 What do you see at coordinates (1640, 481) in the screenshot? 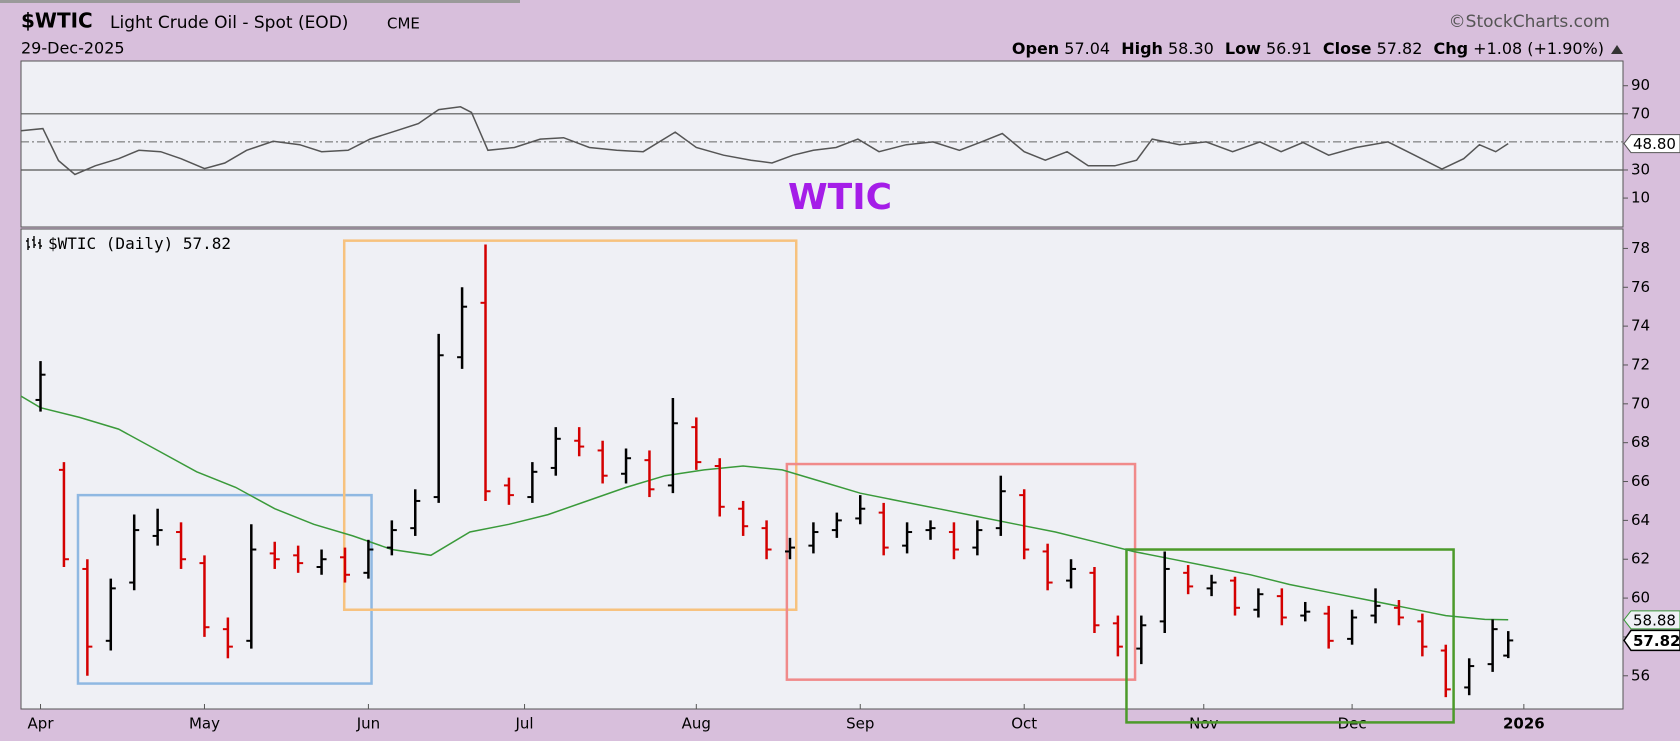
I see `y-tick-label: 66` at bounding box center [1640, 481].